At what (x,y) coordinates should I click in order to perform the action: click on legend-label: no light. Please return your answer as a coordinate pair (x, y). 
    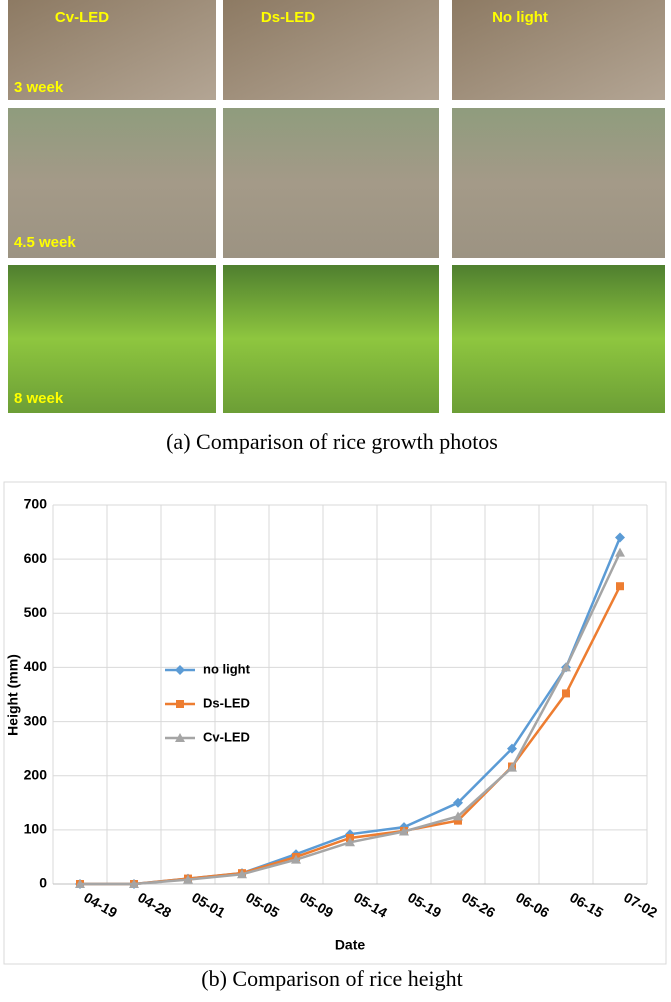
    Looking at the image, I should click on (227, 668).